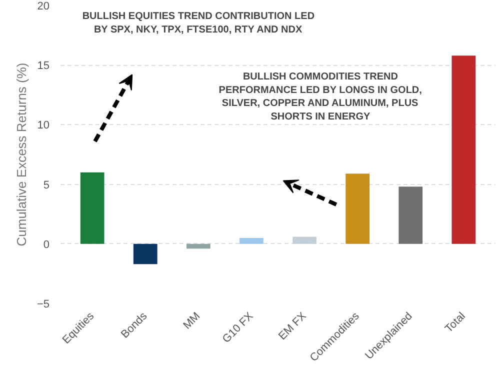 The image size is (500, 373). What do you see at coordinates (43, 304) in the screenshot?
I see `y-tick-label: −5` at bounding box center [43, 304].